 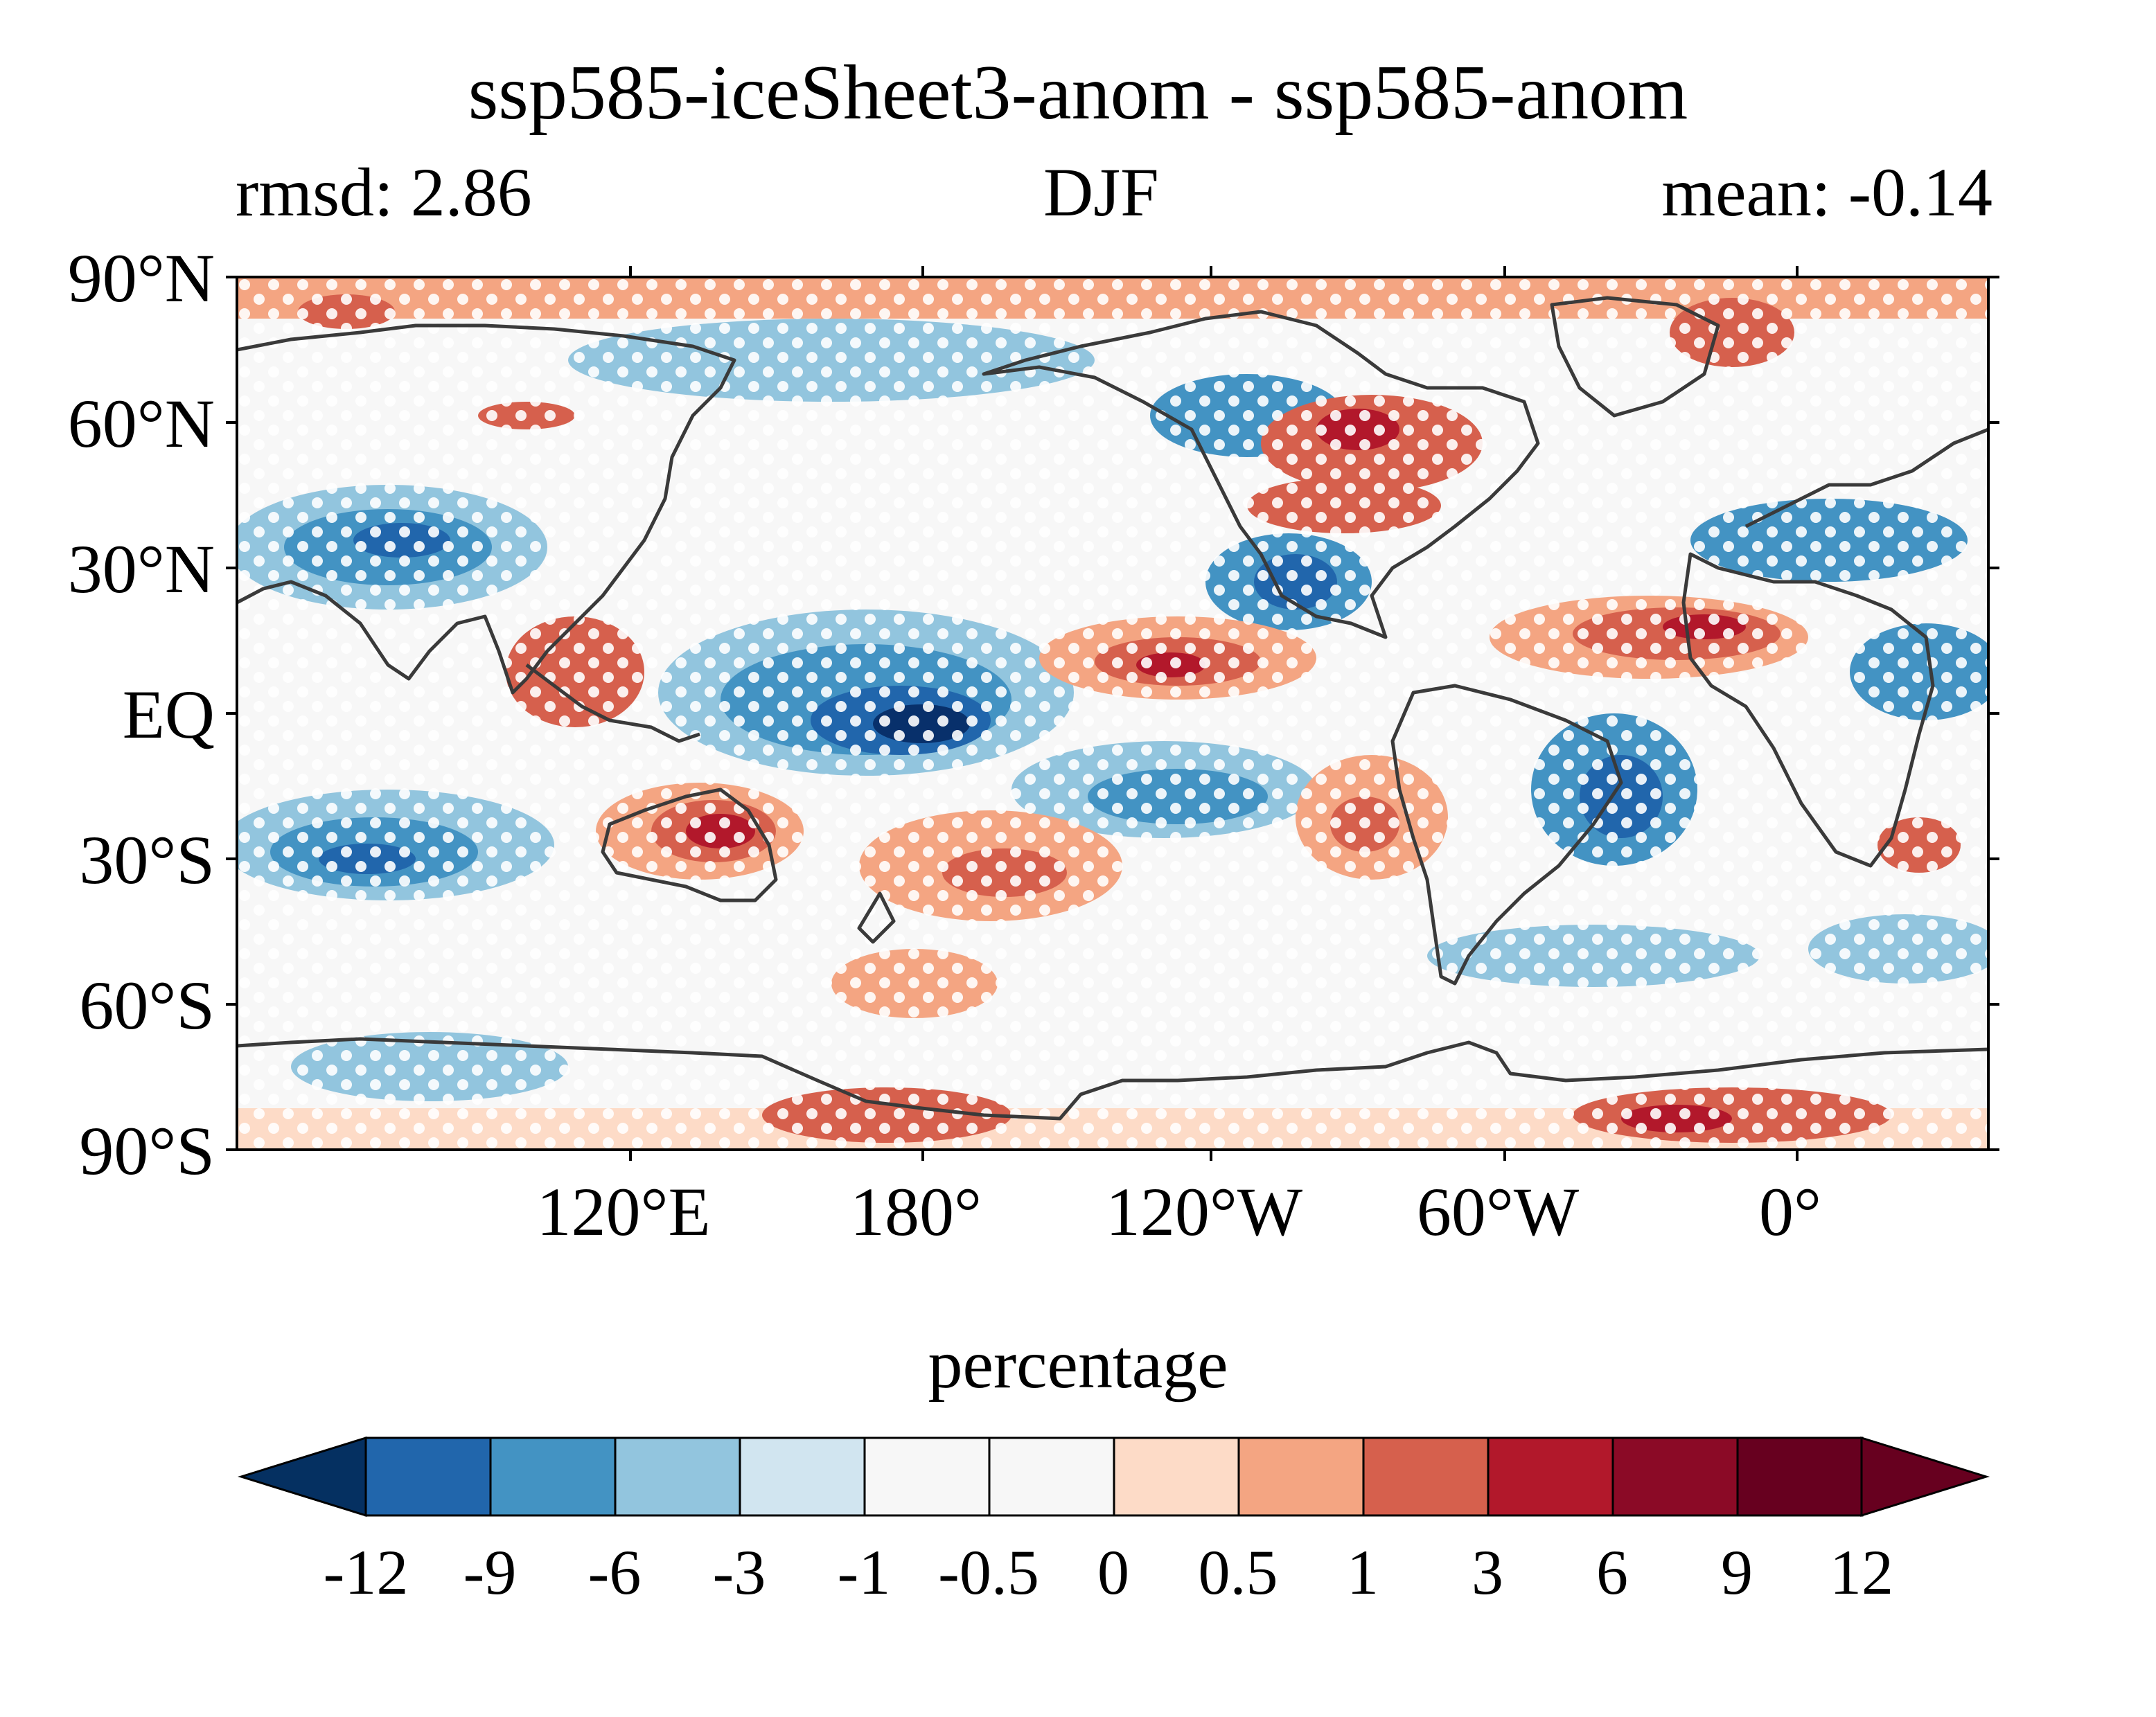 I want to click on map-title: ssp585-iceSheet3-anom - ssp585-anom, so click(x=1078, y=93).